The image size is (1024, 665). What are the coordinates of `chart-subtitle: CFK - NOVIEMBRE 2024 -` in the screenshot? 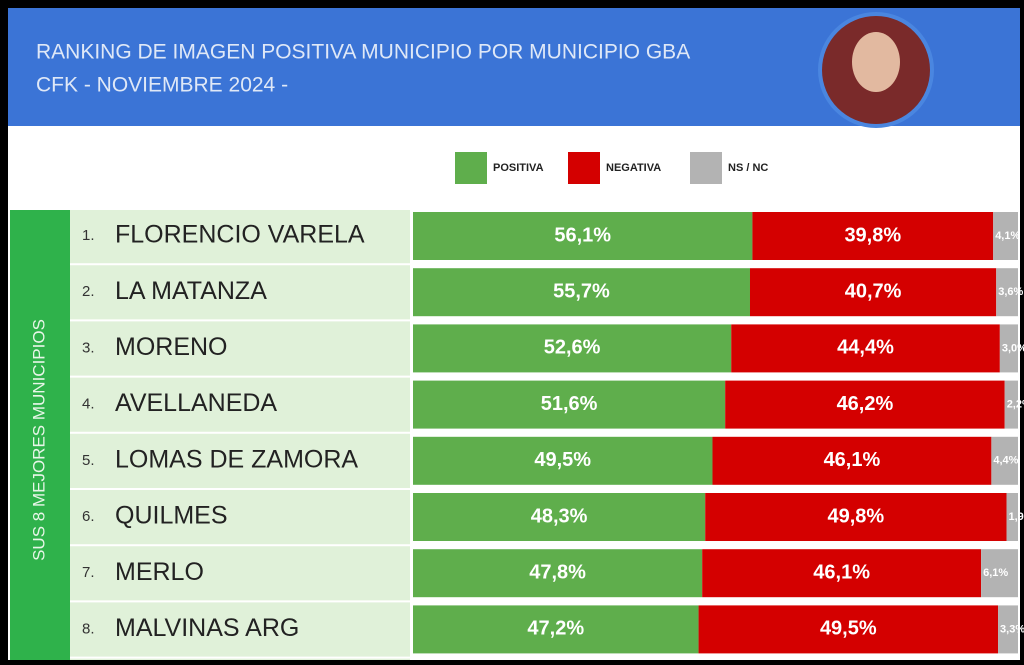 It's located at (162, 85).